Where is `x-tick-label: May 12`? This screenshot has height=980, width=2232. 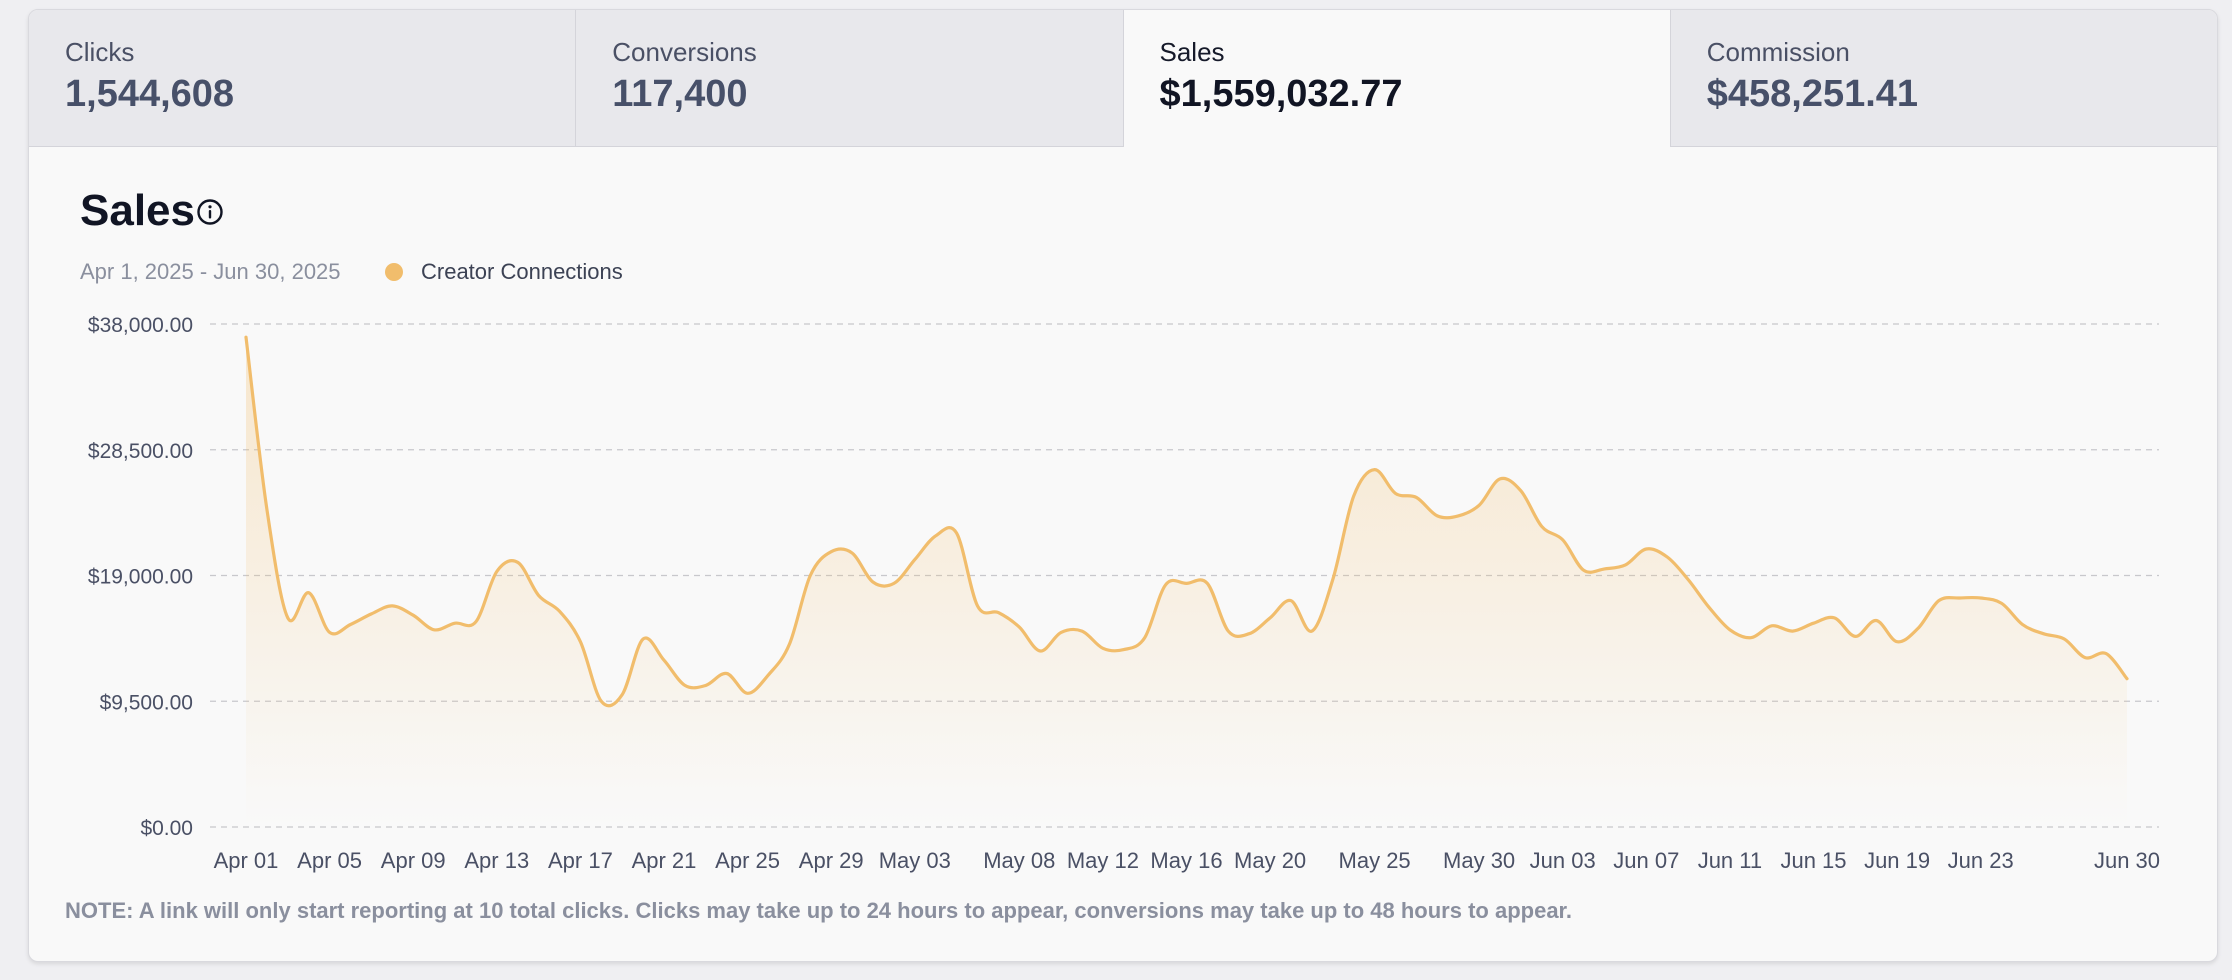
x-tick-label: May 12 is located at coordinates (1103, 860).